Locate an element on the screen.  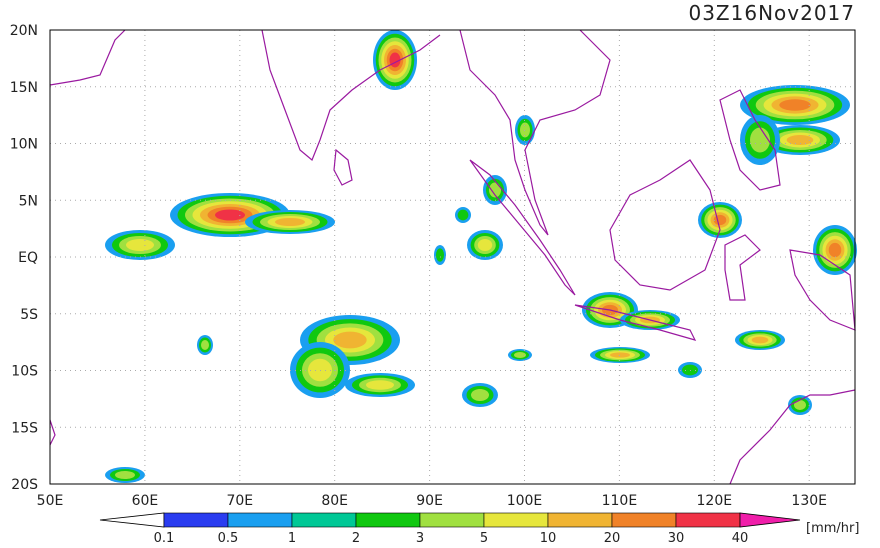
lat-label: 5S is located at coordinates (29, 315).